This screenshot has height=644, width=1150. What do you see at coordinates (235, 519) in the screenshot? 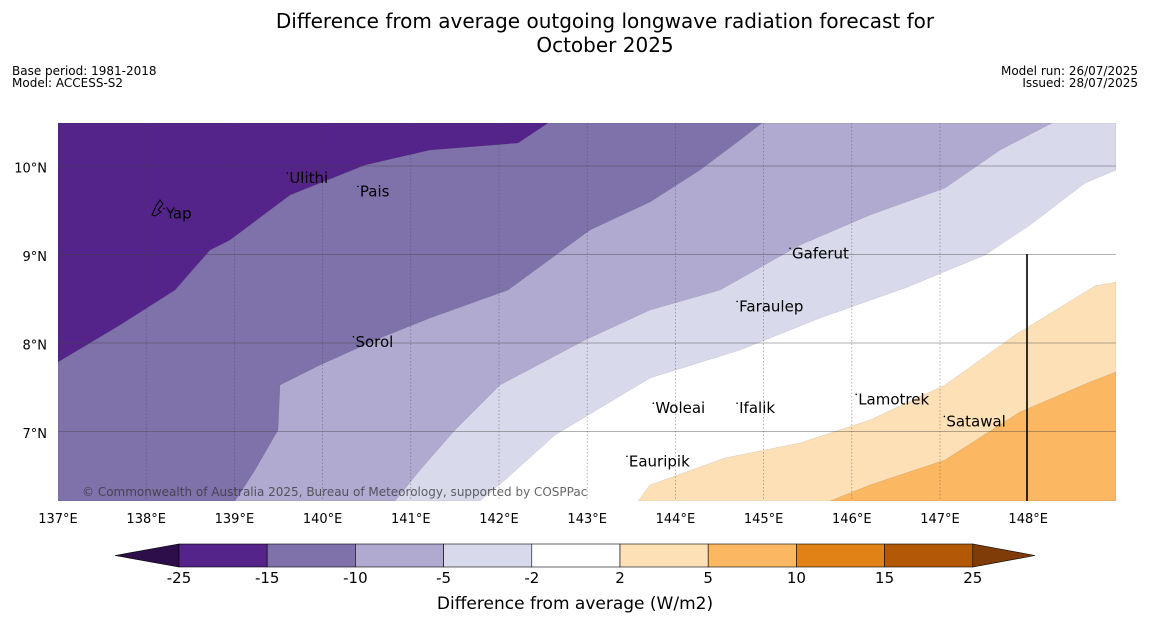
I see `lon-tick-label: 139°E` at bounding box center [235, 519].